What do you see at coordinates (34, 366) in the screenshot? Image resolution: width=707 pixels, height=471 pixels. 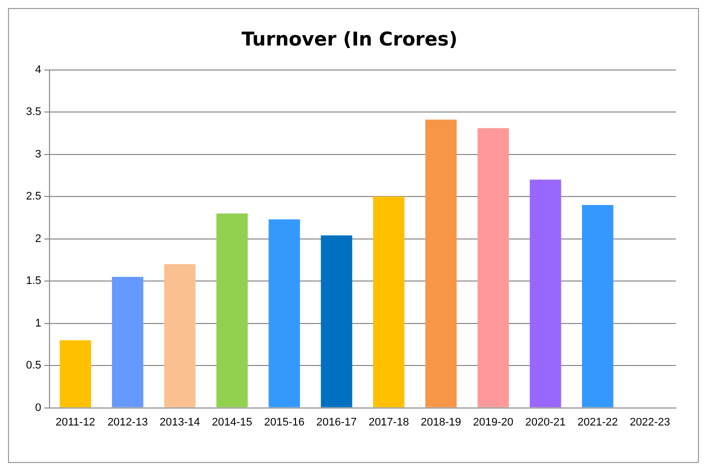 I see `y-tick-label: 0.5` at bounding box center [34, 366].